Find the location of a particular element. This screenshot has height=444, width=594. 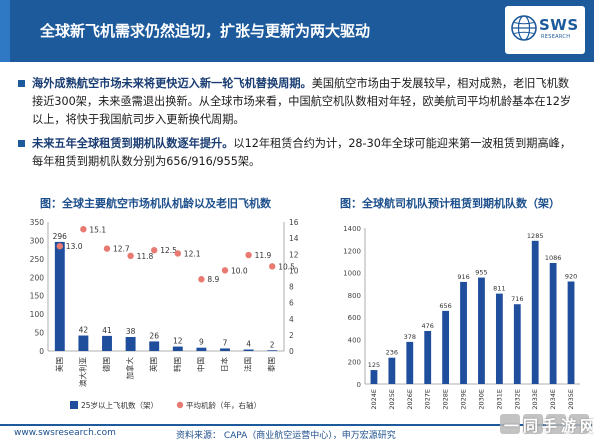

globe-icon is located at coordinates (524, 28).